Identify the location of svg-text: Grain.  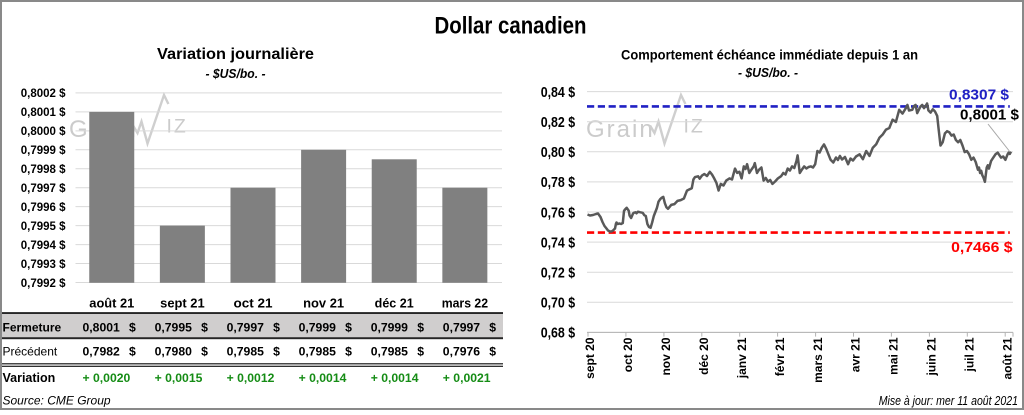
(620, 129).